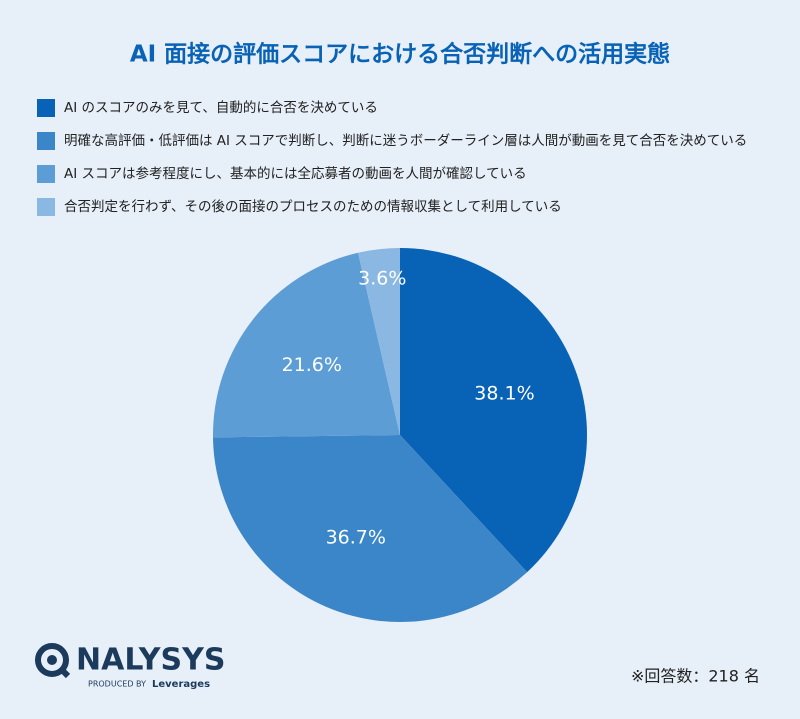 This screenshot has height=719, width=800. What do you see at coordinates (356, 538) in the screenshot?
I see `data-label: 36.7%` at bounding box center [356, 538].